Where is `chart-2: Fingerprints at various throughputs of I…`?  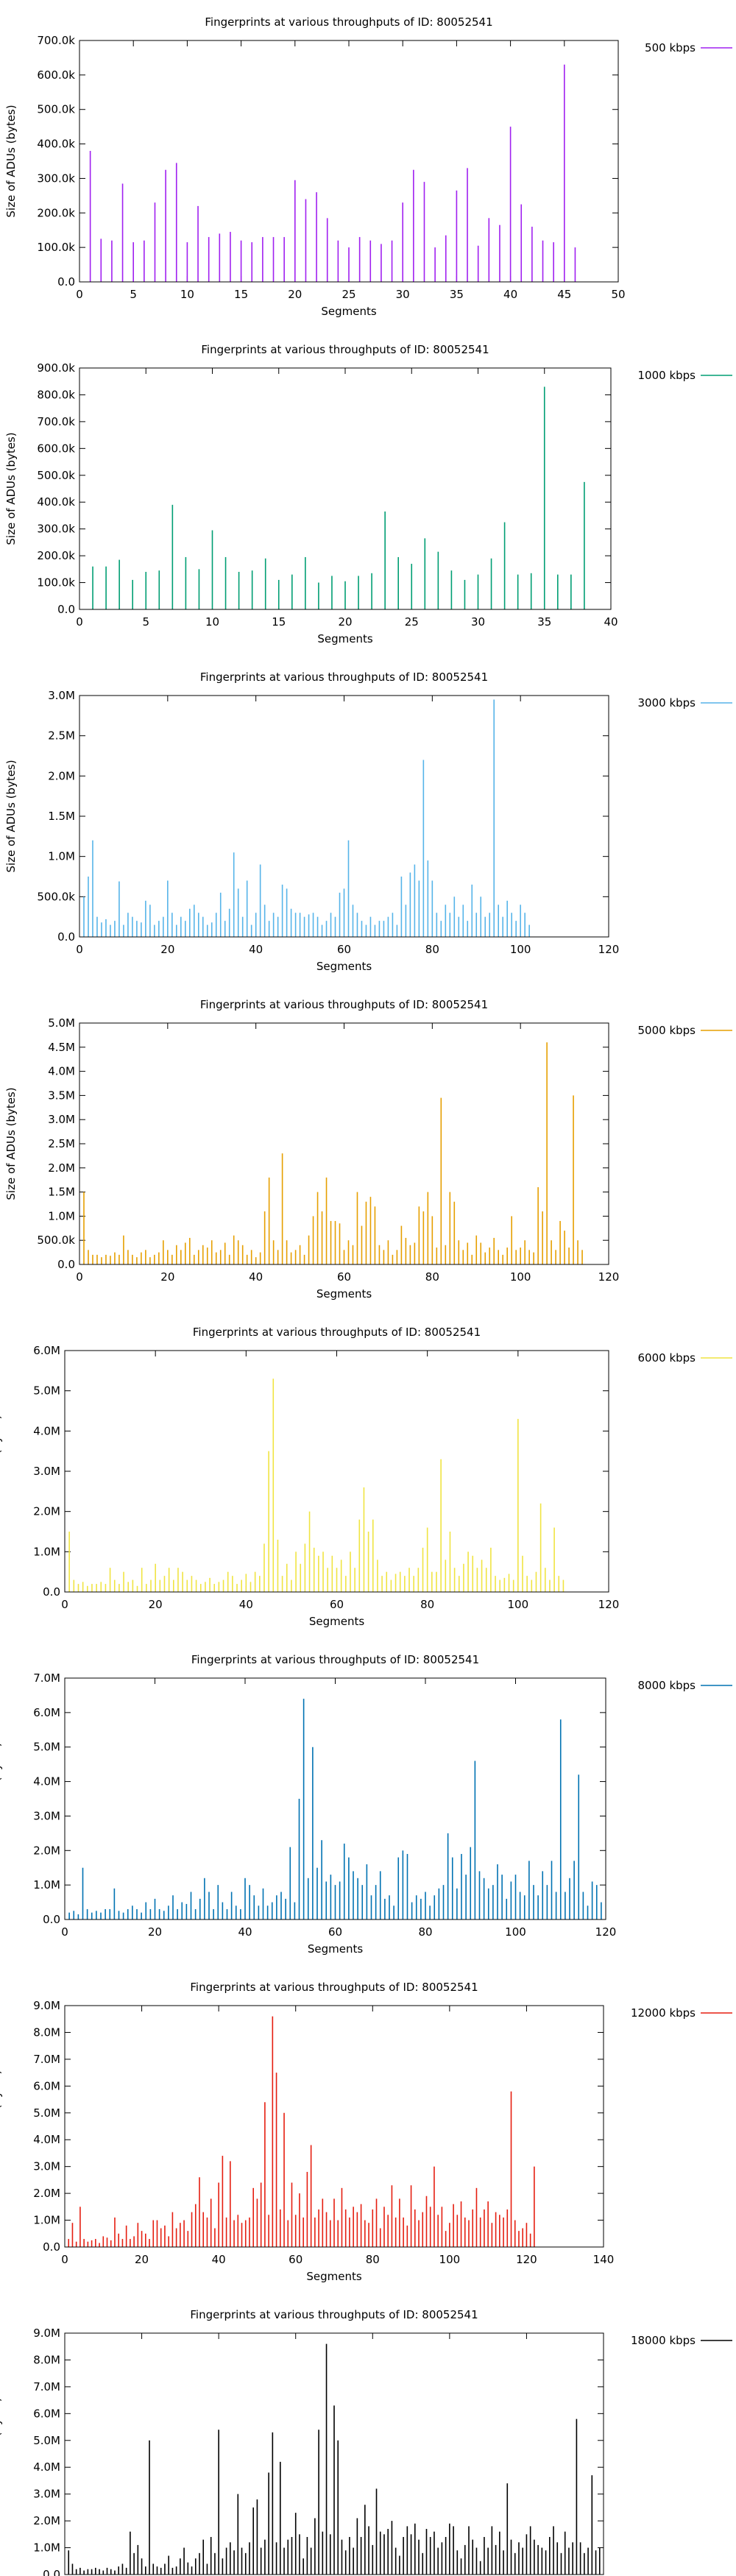
chart-2: Fingerprints at various throughputs of I… is located at coordinates (368, 821).